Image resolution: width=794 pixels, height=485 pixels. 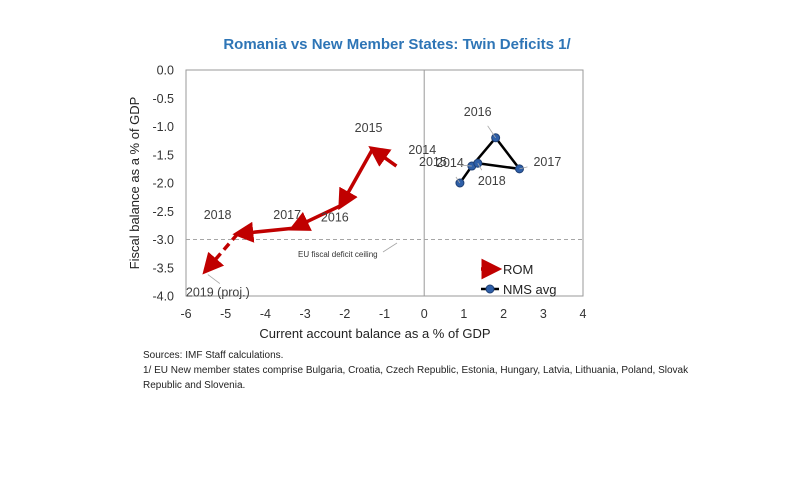 What do you see at coordinates (214, 279) in the screenshot?
I see `rom-2019-leader` at bounding box center [214, 279].